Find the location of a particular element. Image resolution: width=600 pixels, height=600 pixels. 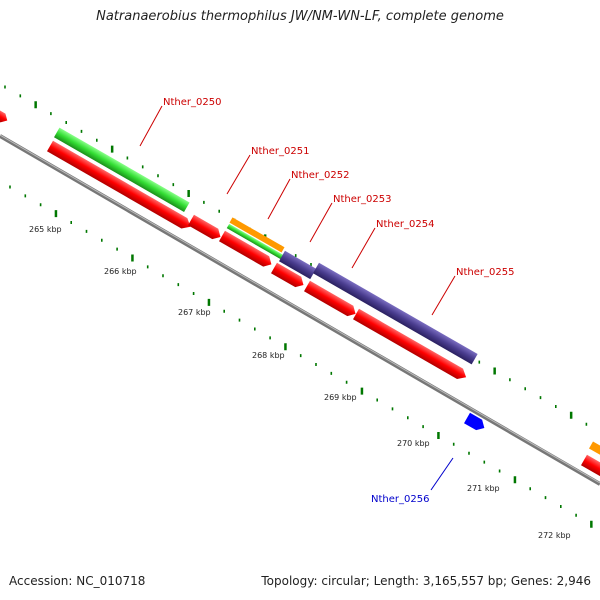

gene-nther-0252-orange-bar is located at coordinates (257, 235).